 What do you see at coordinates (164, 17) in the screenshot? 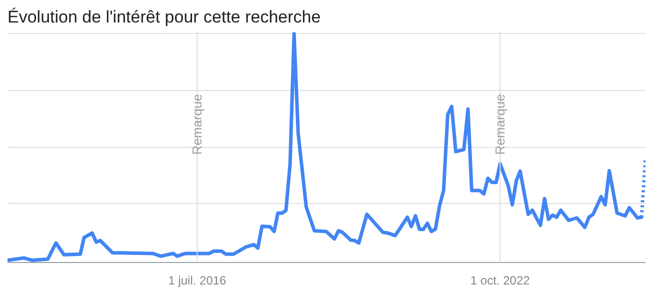
I see `chart-title: Évolution de l'intérêt pour cette recherche` at bounding box center [164, 17].